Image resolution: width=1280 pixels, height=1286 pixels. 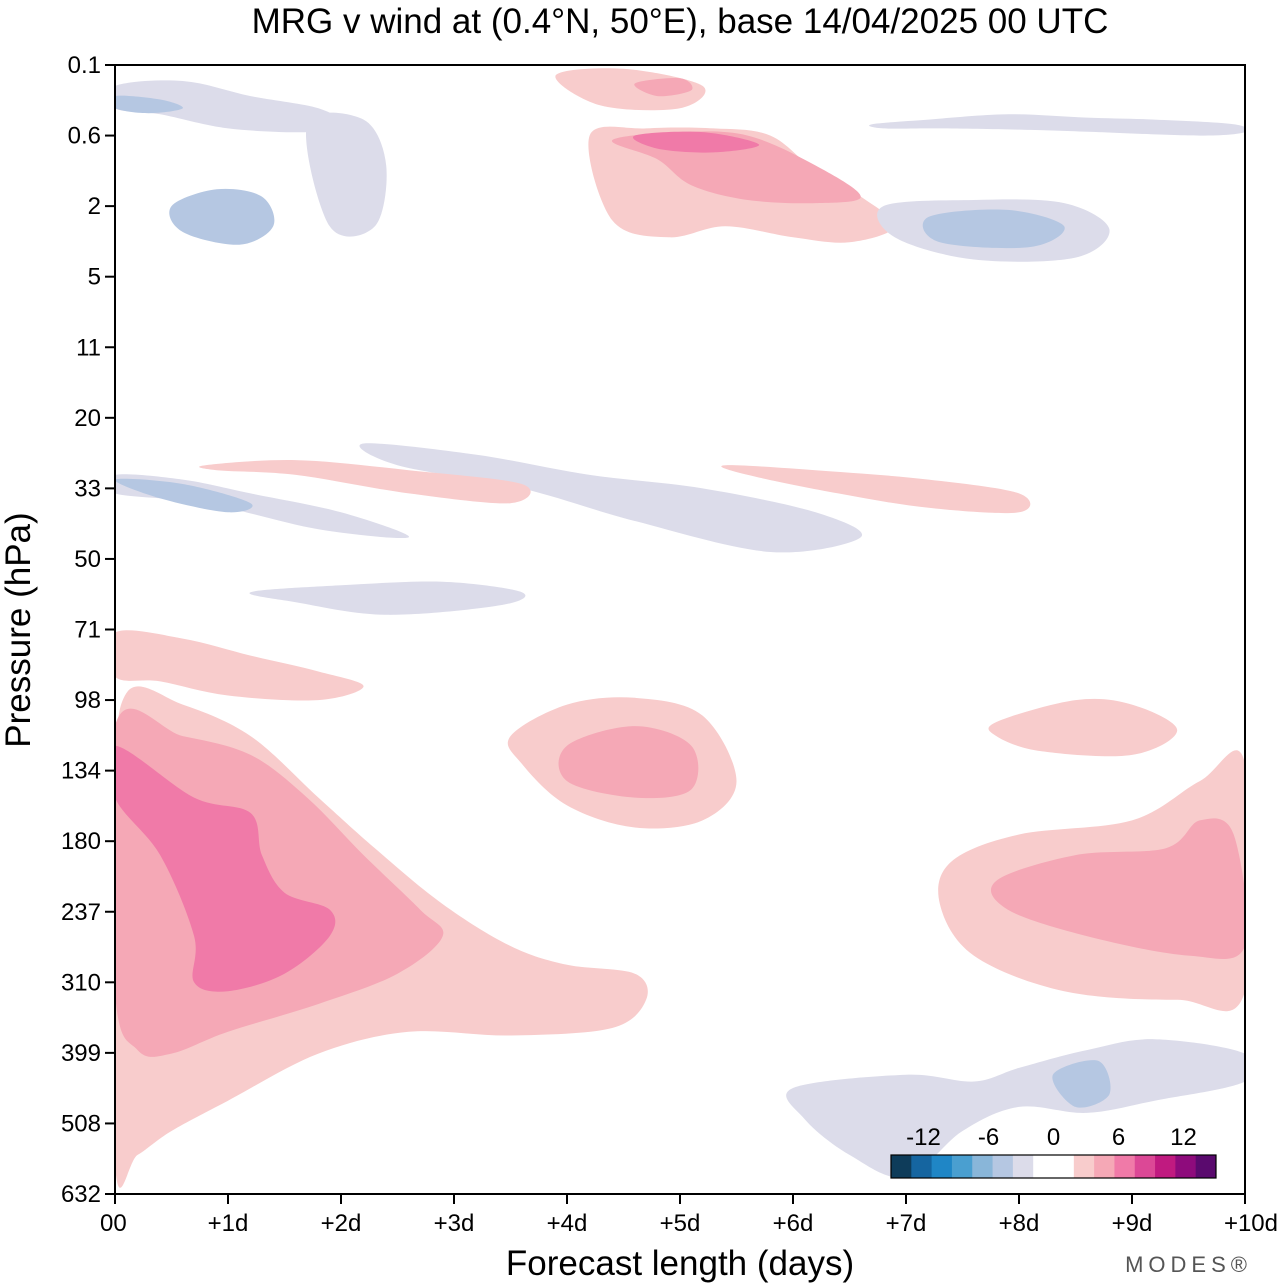 I want to click on y-tick-label: 98, so click(x=87, y=700).